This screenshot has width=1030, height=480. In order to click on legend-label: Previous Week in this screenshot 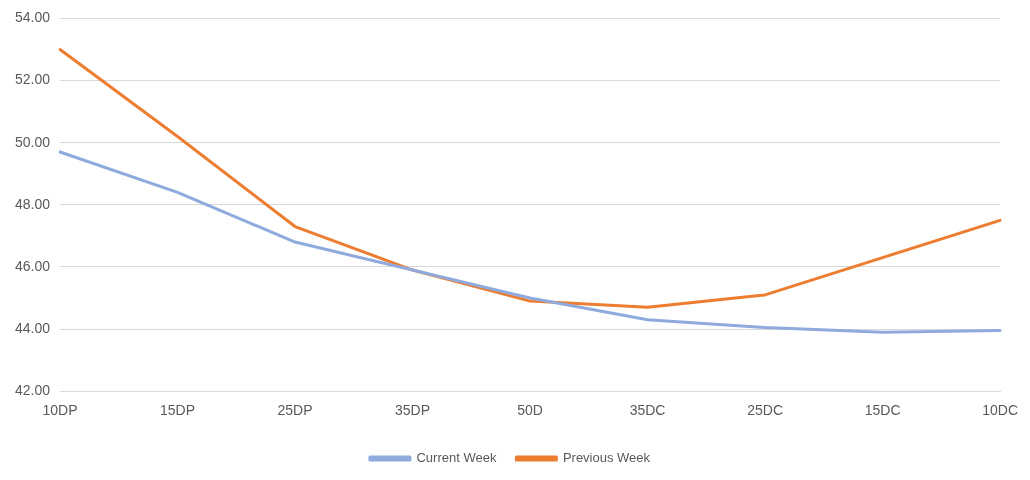, I will do `click(606, 458)`.